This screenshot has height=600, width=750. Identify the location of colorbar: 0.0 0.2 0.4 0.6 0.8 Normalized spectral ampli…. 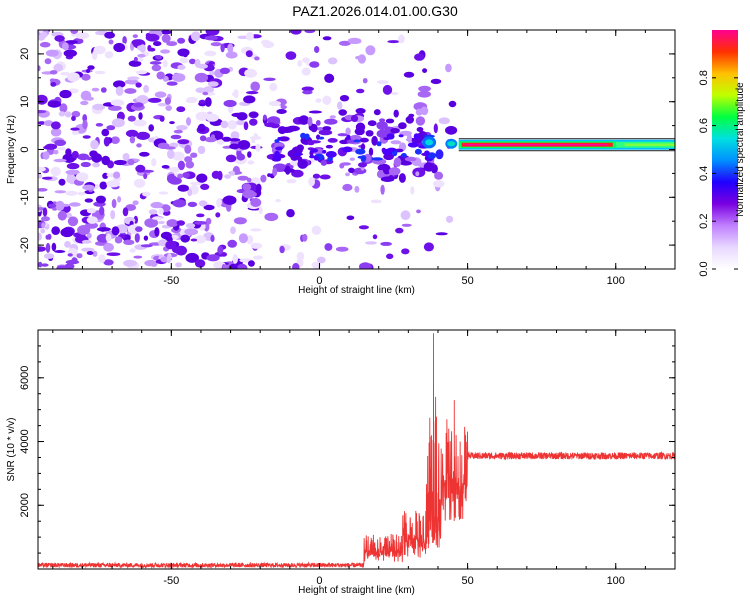
(722, 153).